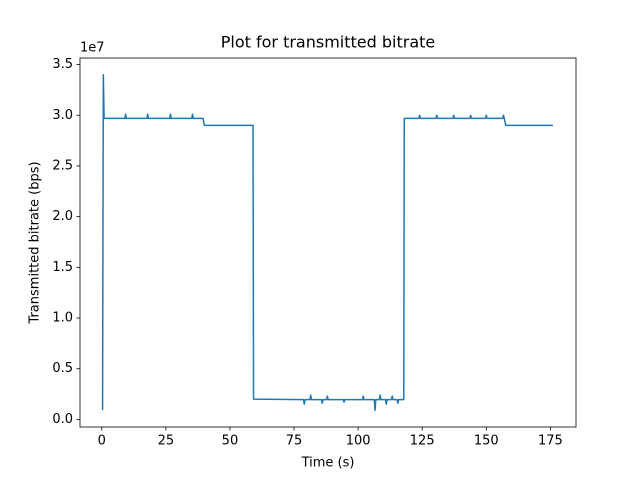  Describe the element at coordinates (92, 48) in the screenshot. I see `y-offset-label: 1e7` at that location.